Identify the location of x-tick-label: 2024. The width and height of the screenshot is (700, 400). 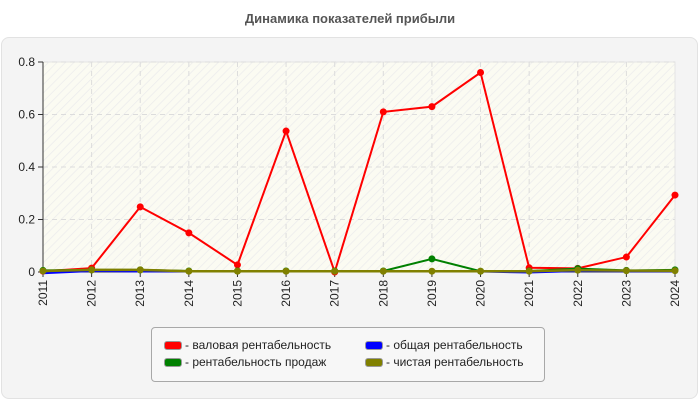
(675, 293).